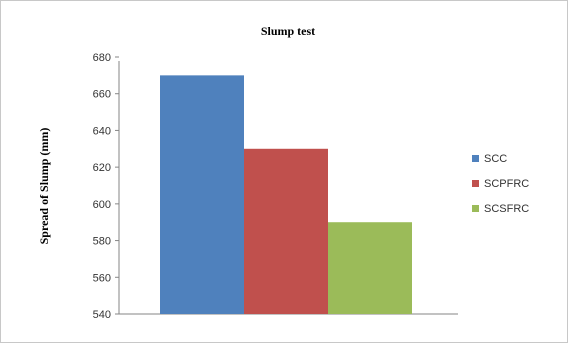  What do you see at coordinates (102, 205) in the screenshot?
I see `y-tick-label: 600` at bounding box center [102, 205].